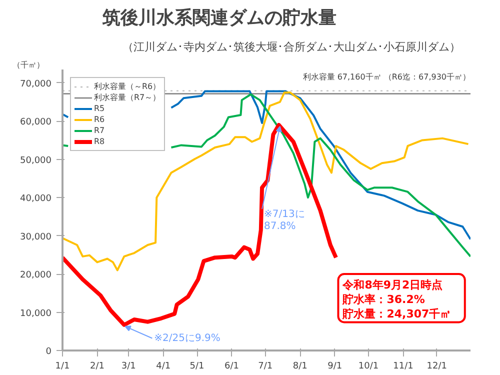  I want to click on legend-label: R7, so click(100, 130).